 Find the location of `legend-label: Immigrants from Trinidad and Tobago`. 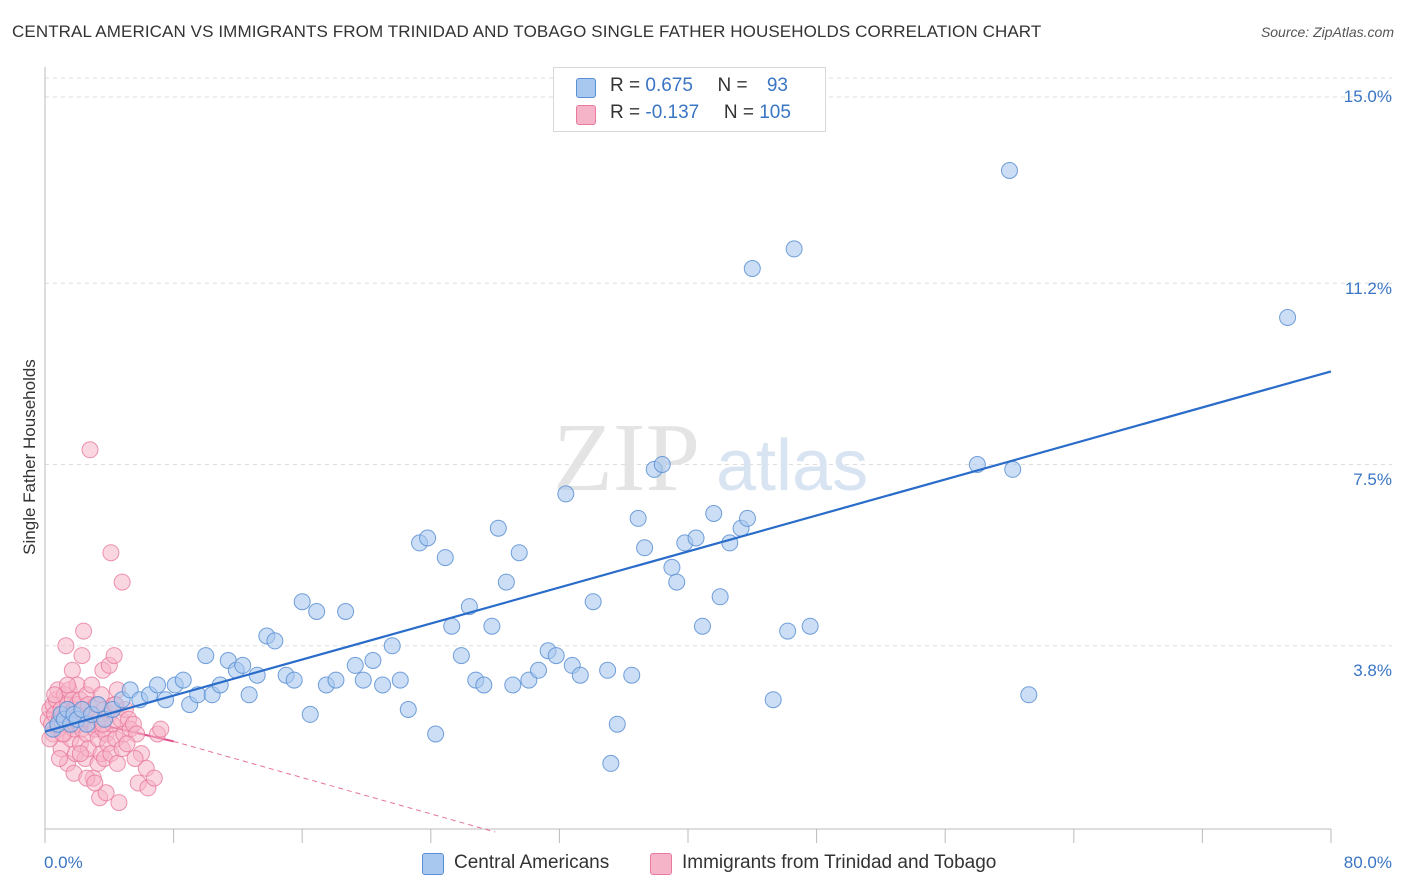

legend-label: Immigrants from Trinidad and Tobago is located at coordinates (839, 862).